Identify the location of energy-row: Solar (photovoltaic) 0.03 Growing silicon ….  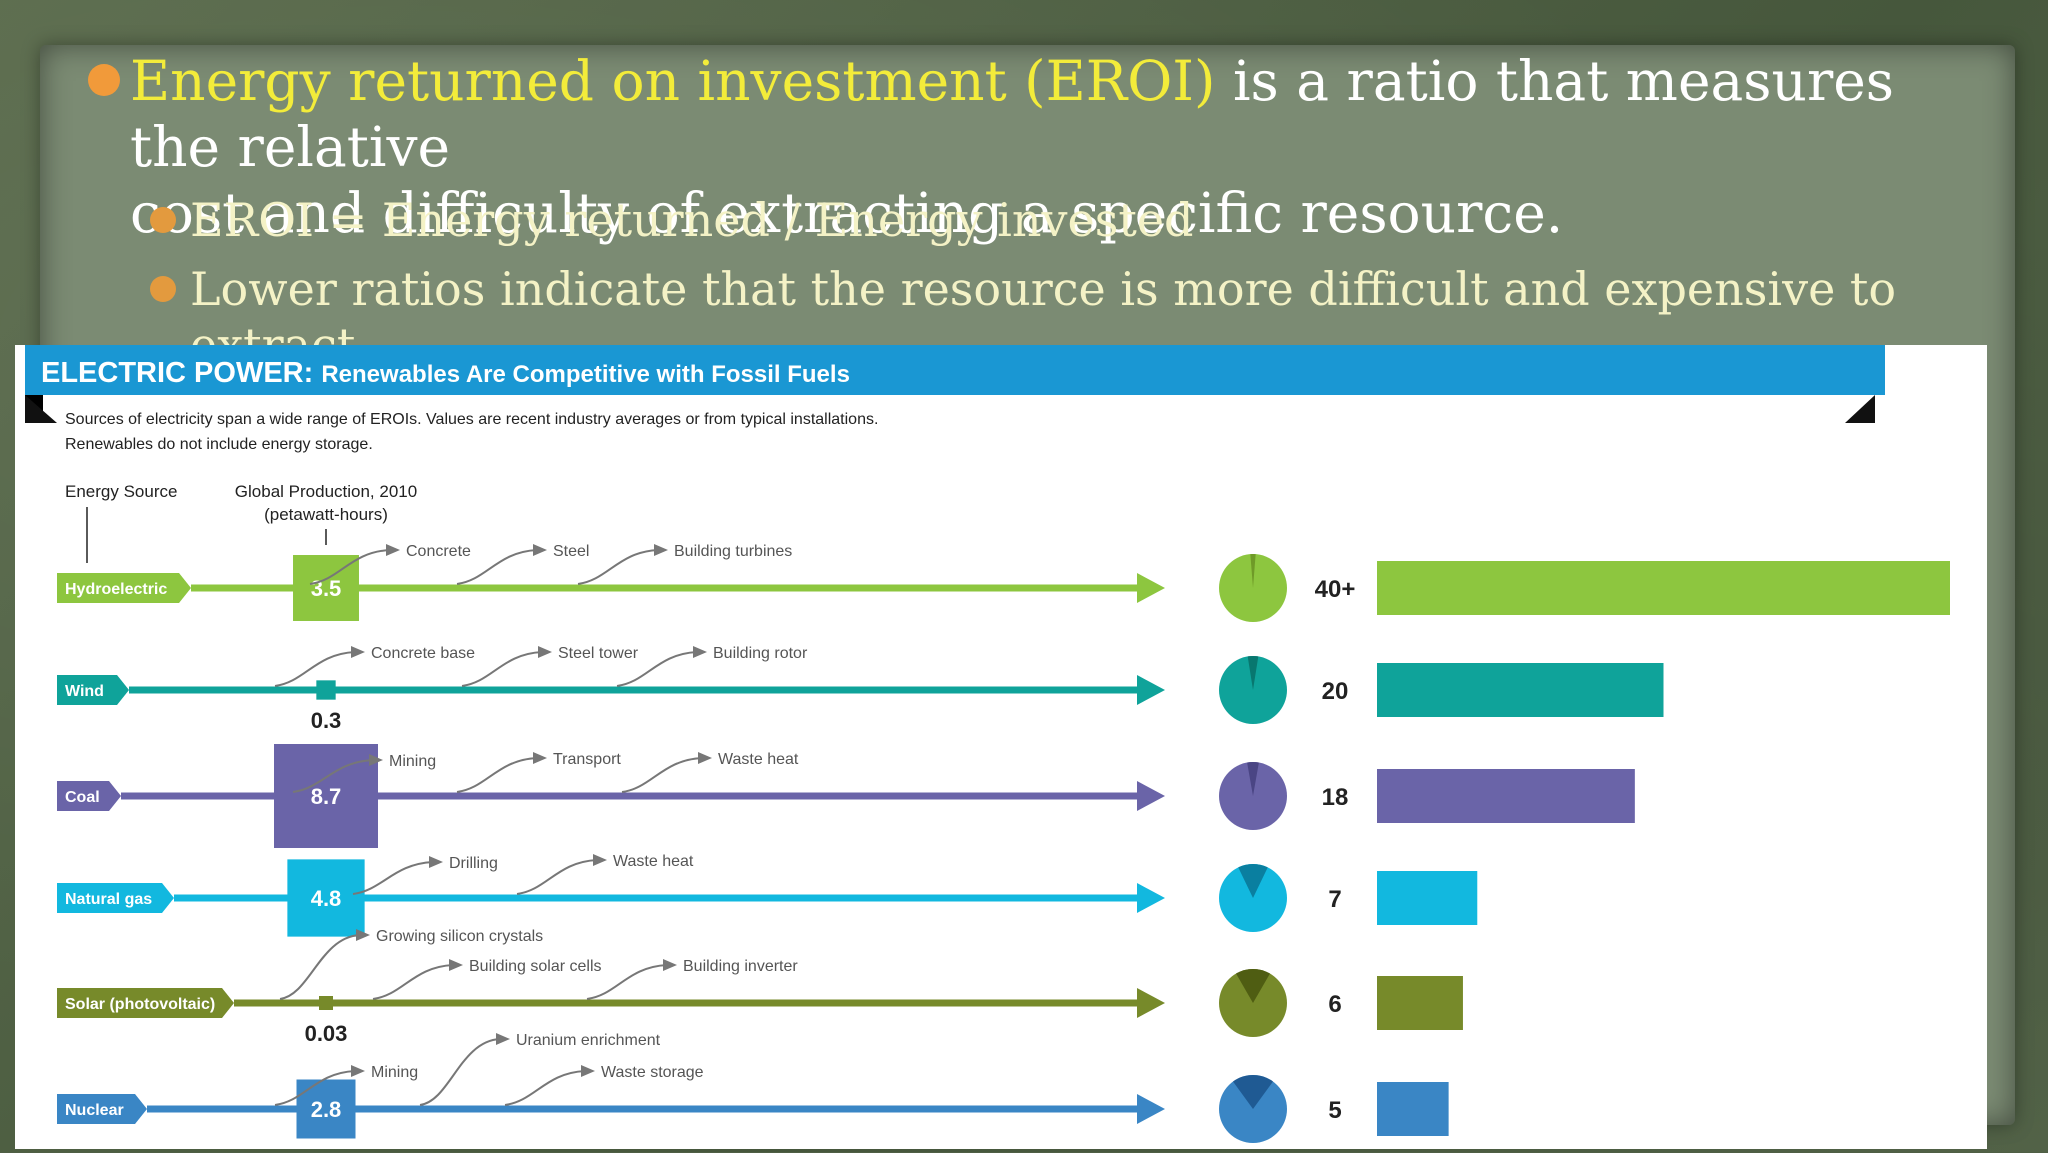
(760, 987).